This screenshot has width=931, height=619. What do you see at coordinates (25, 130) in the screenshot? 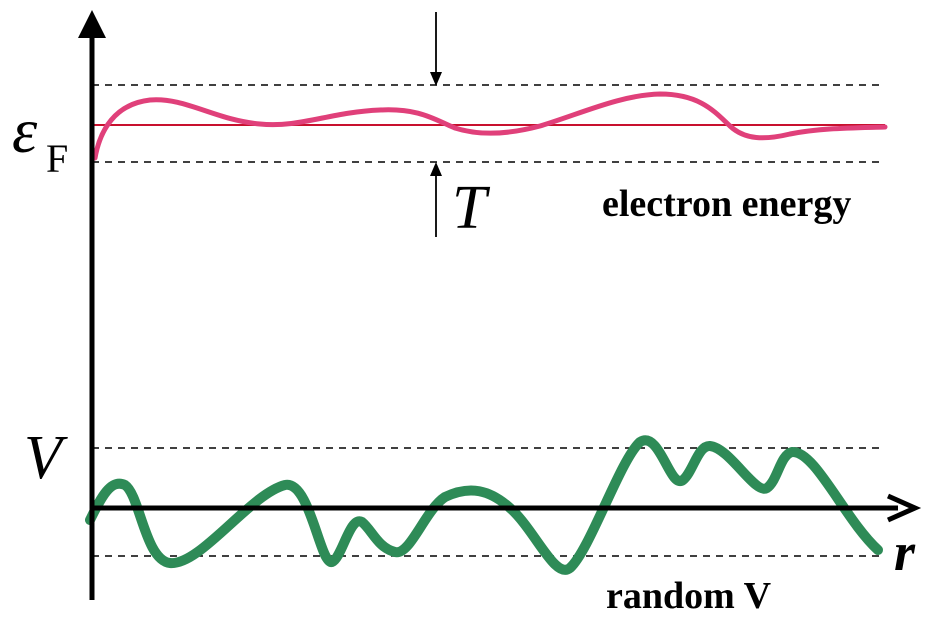
I see `fermi-energy-symbol: ε` at bounding box center [25, 130].